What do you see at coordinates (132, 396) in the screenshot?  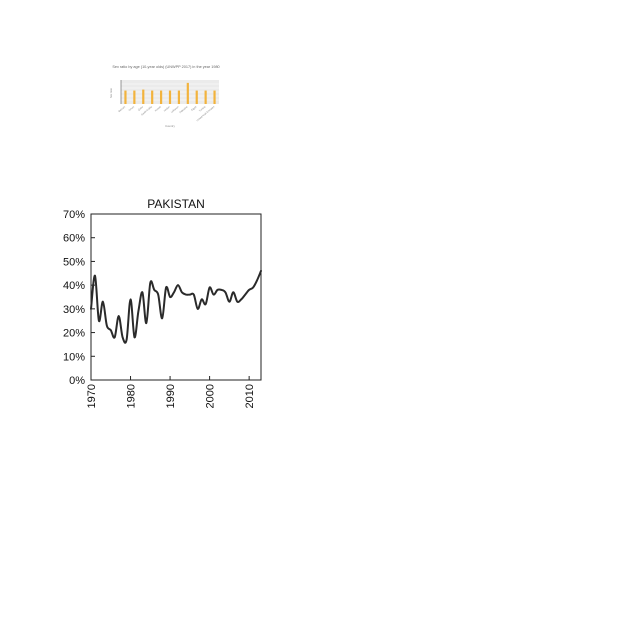 I see `x-tick-label: 1980` at bounding box center [132, 396].